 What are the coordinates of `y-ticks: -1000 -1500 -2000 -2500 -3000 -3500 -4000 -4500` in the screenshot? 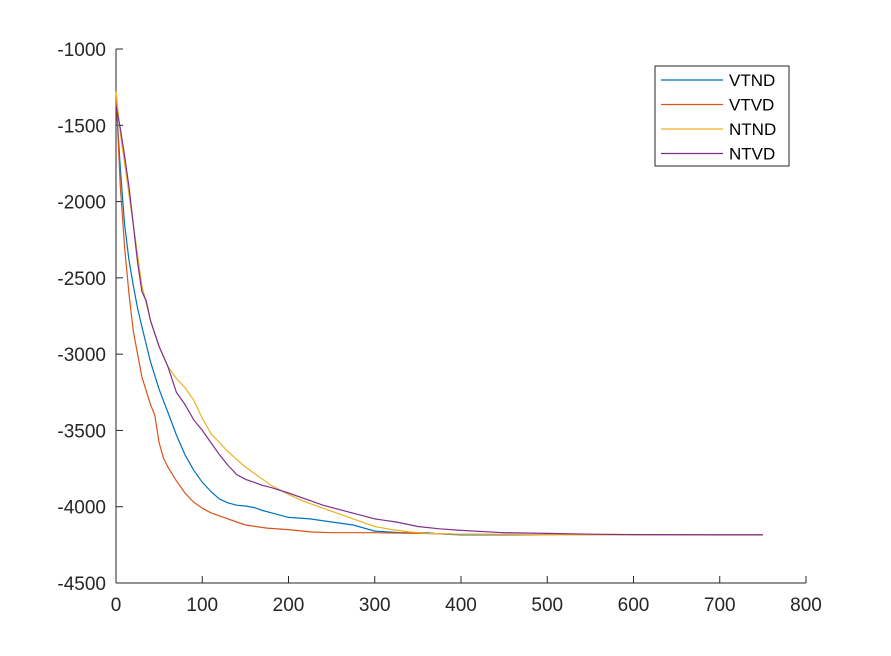 It's located at (90, 317).